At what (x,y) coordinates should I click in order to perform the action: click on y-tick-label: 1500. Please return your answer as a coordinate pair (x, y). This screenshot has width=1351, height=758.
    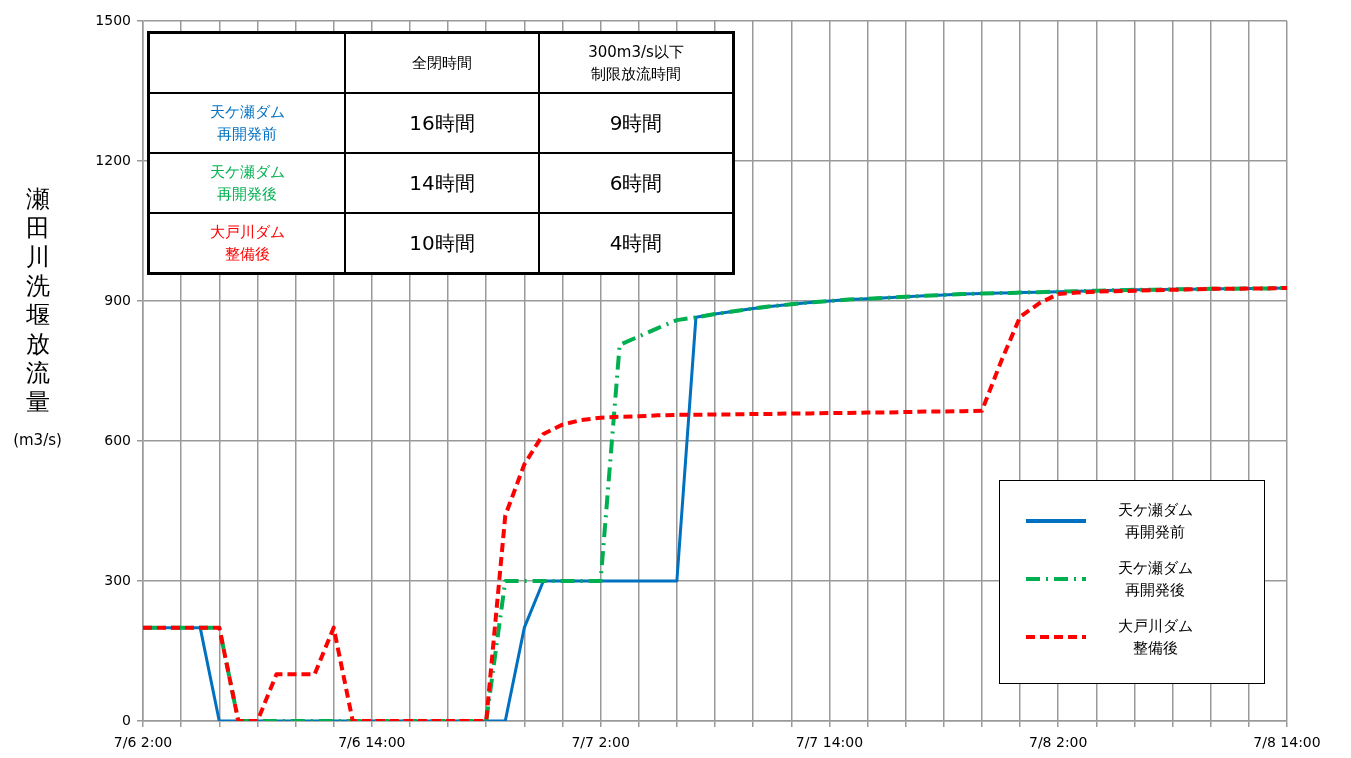
    Looking at the image, I should click on (113, 19).